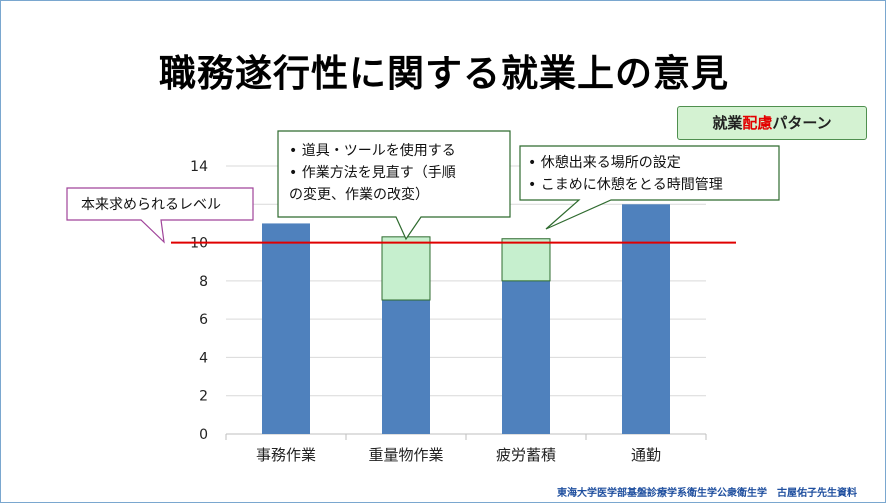 The height and width of the screenshot is (504, 886). I want to click on pattern-label-box: 就業配慮パターン, so click(772, 123).